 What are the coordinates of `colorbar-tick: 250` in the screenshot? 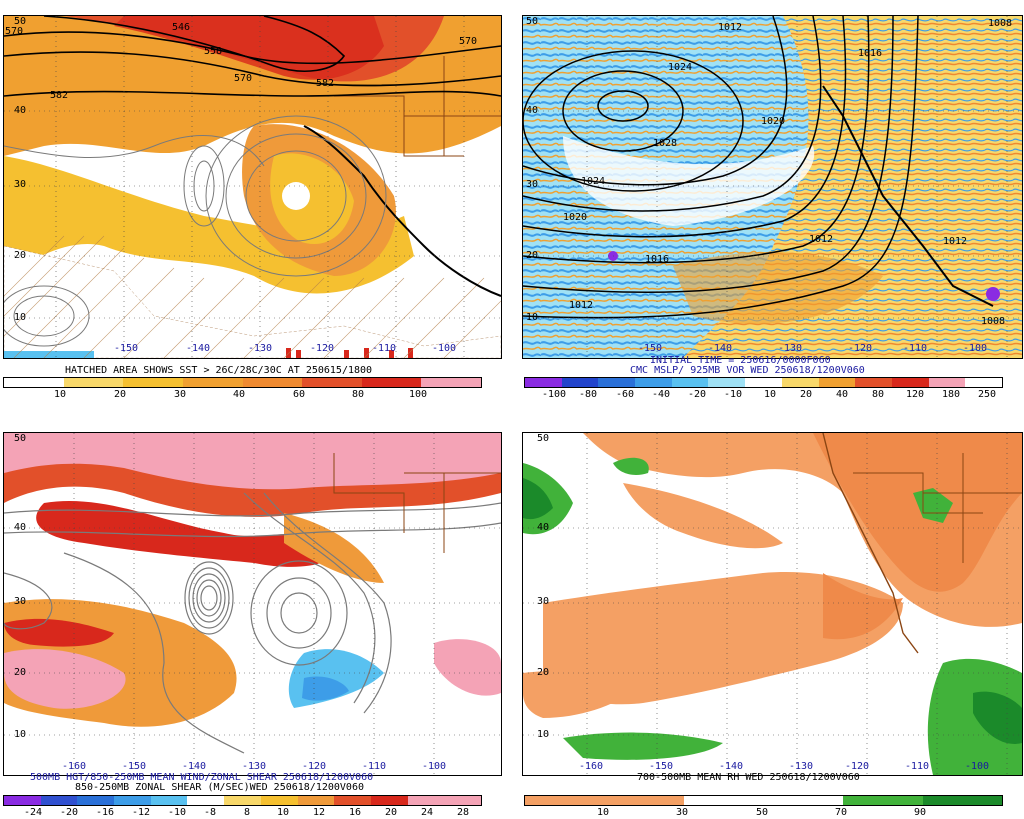 It's located at (987, 394).